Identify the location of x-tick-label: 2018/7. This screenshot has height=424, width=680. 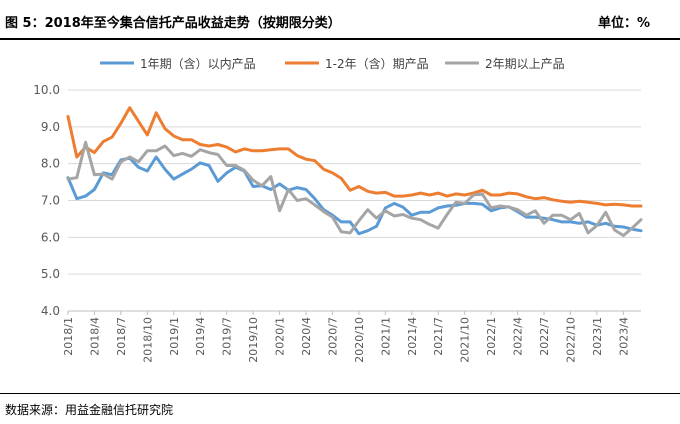
(121, 336).